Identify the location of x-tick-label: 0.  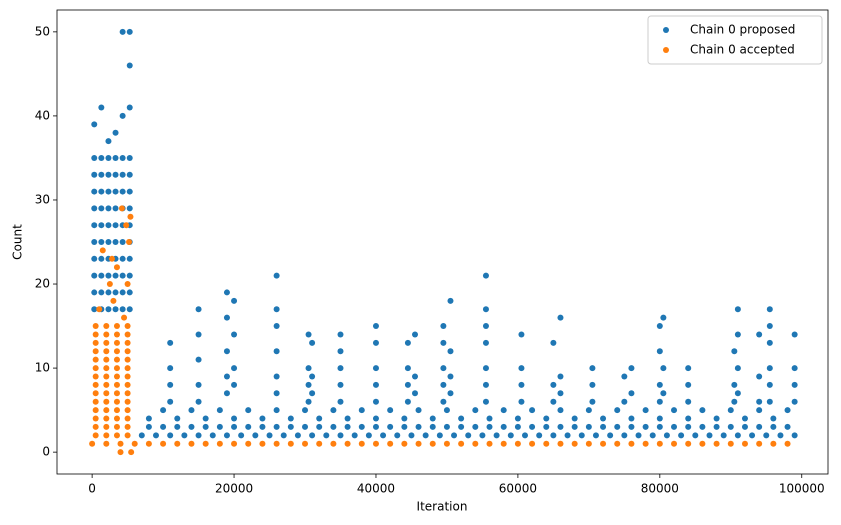
(92, 489).